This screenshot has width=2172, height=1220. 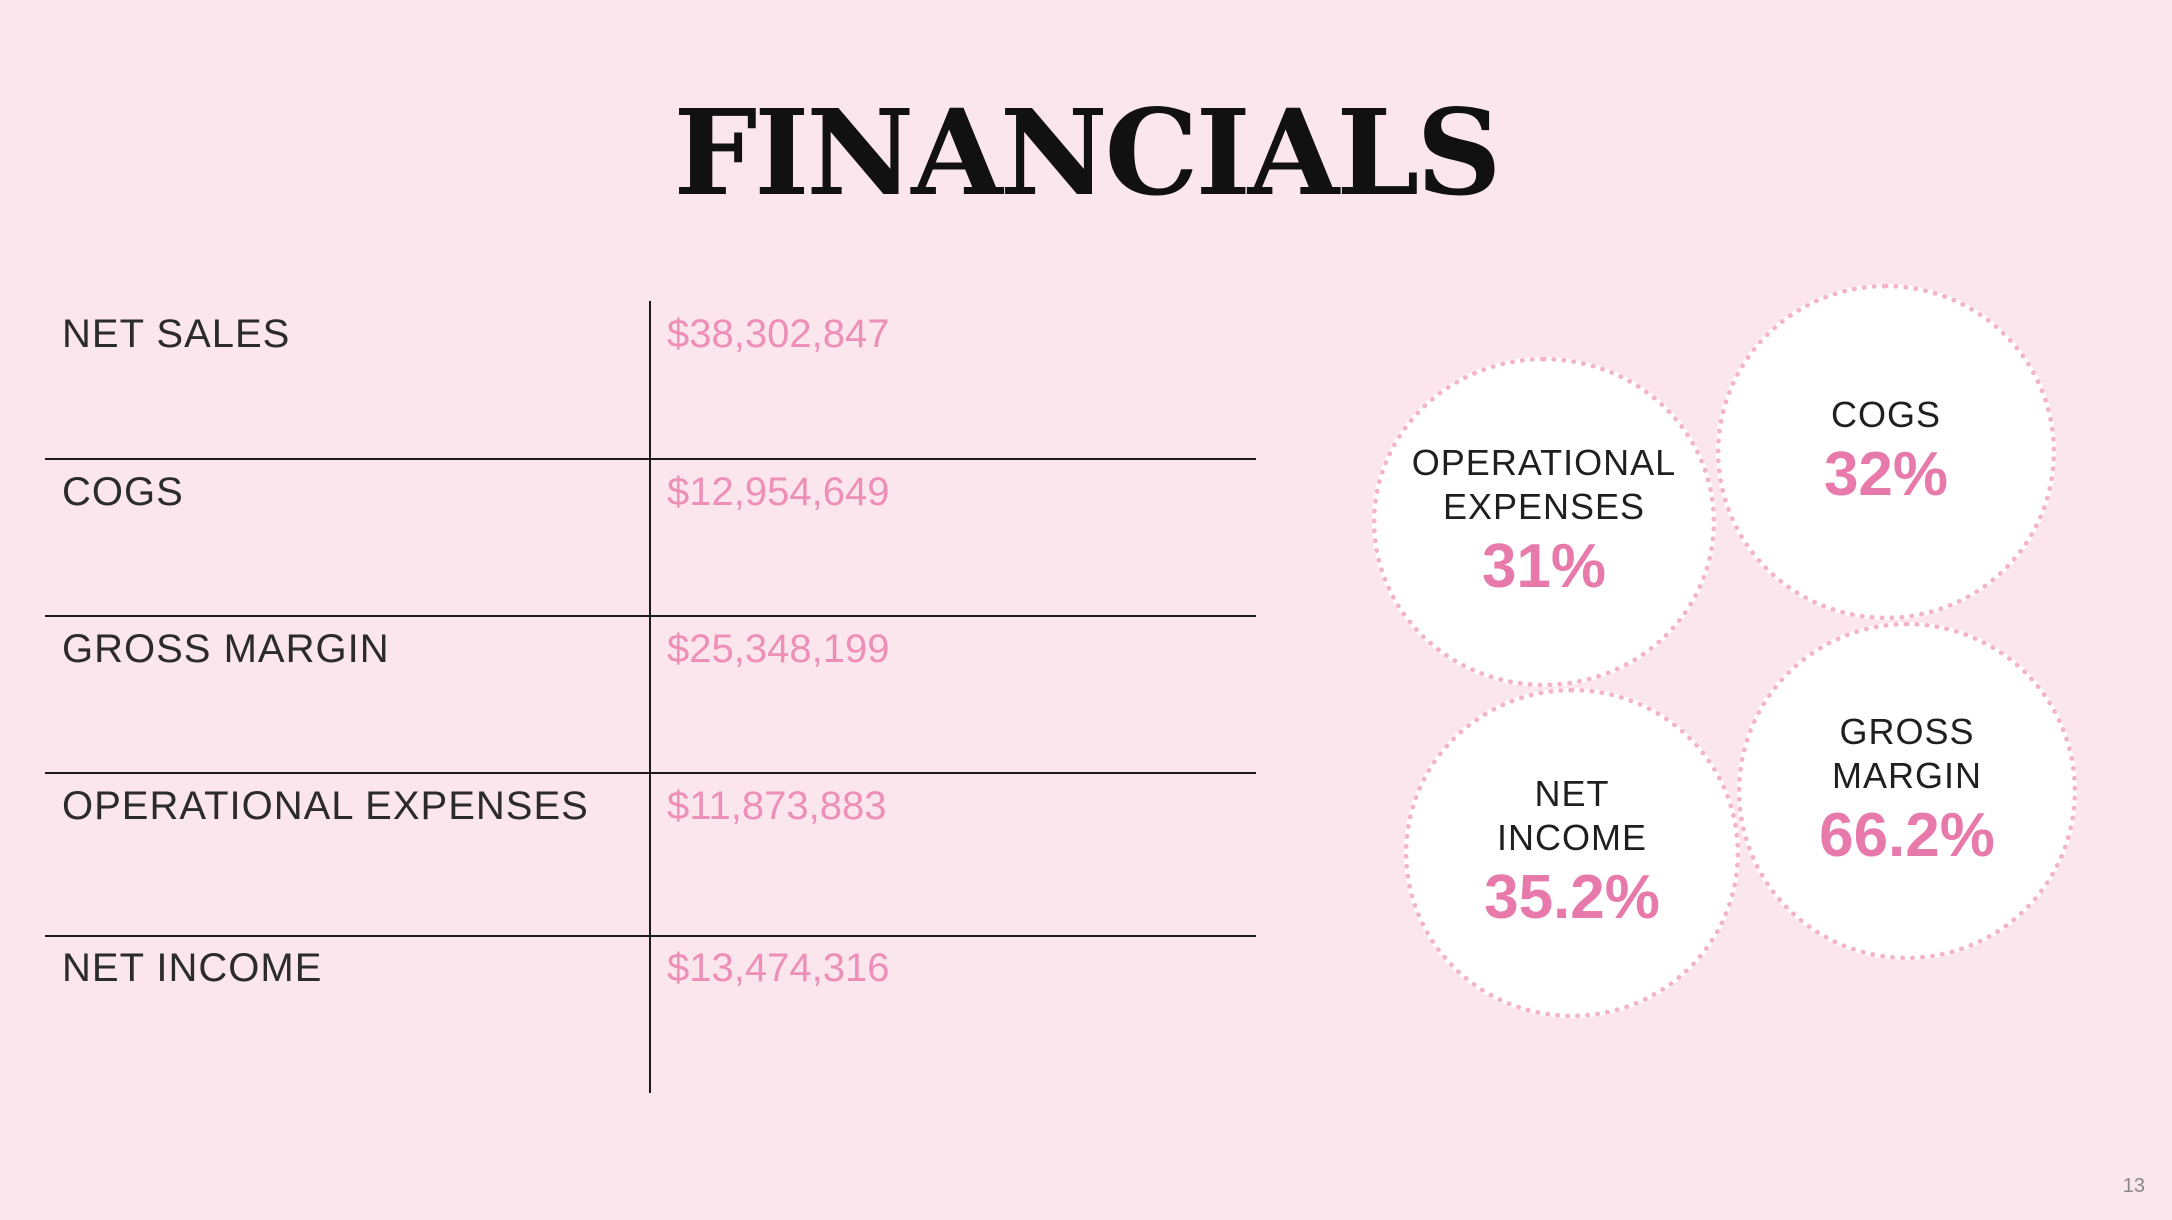 I want to click on row-value-operational-expenses: $11,873,883, so click(x=777, y=806).